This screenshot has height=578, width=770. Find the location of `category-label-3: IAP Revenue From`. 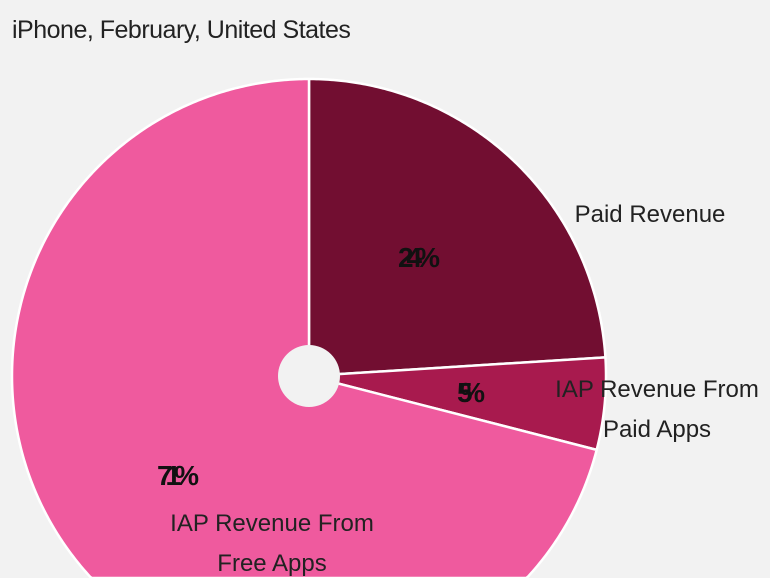

category-label-3: IAP Revenue From is located at coordinates (272, 523).